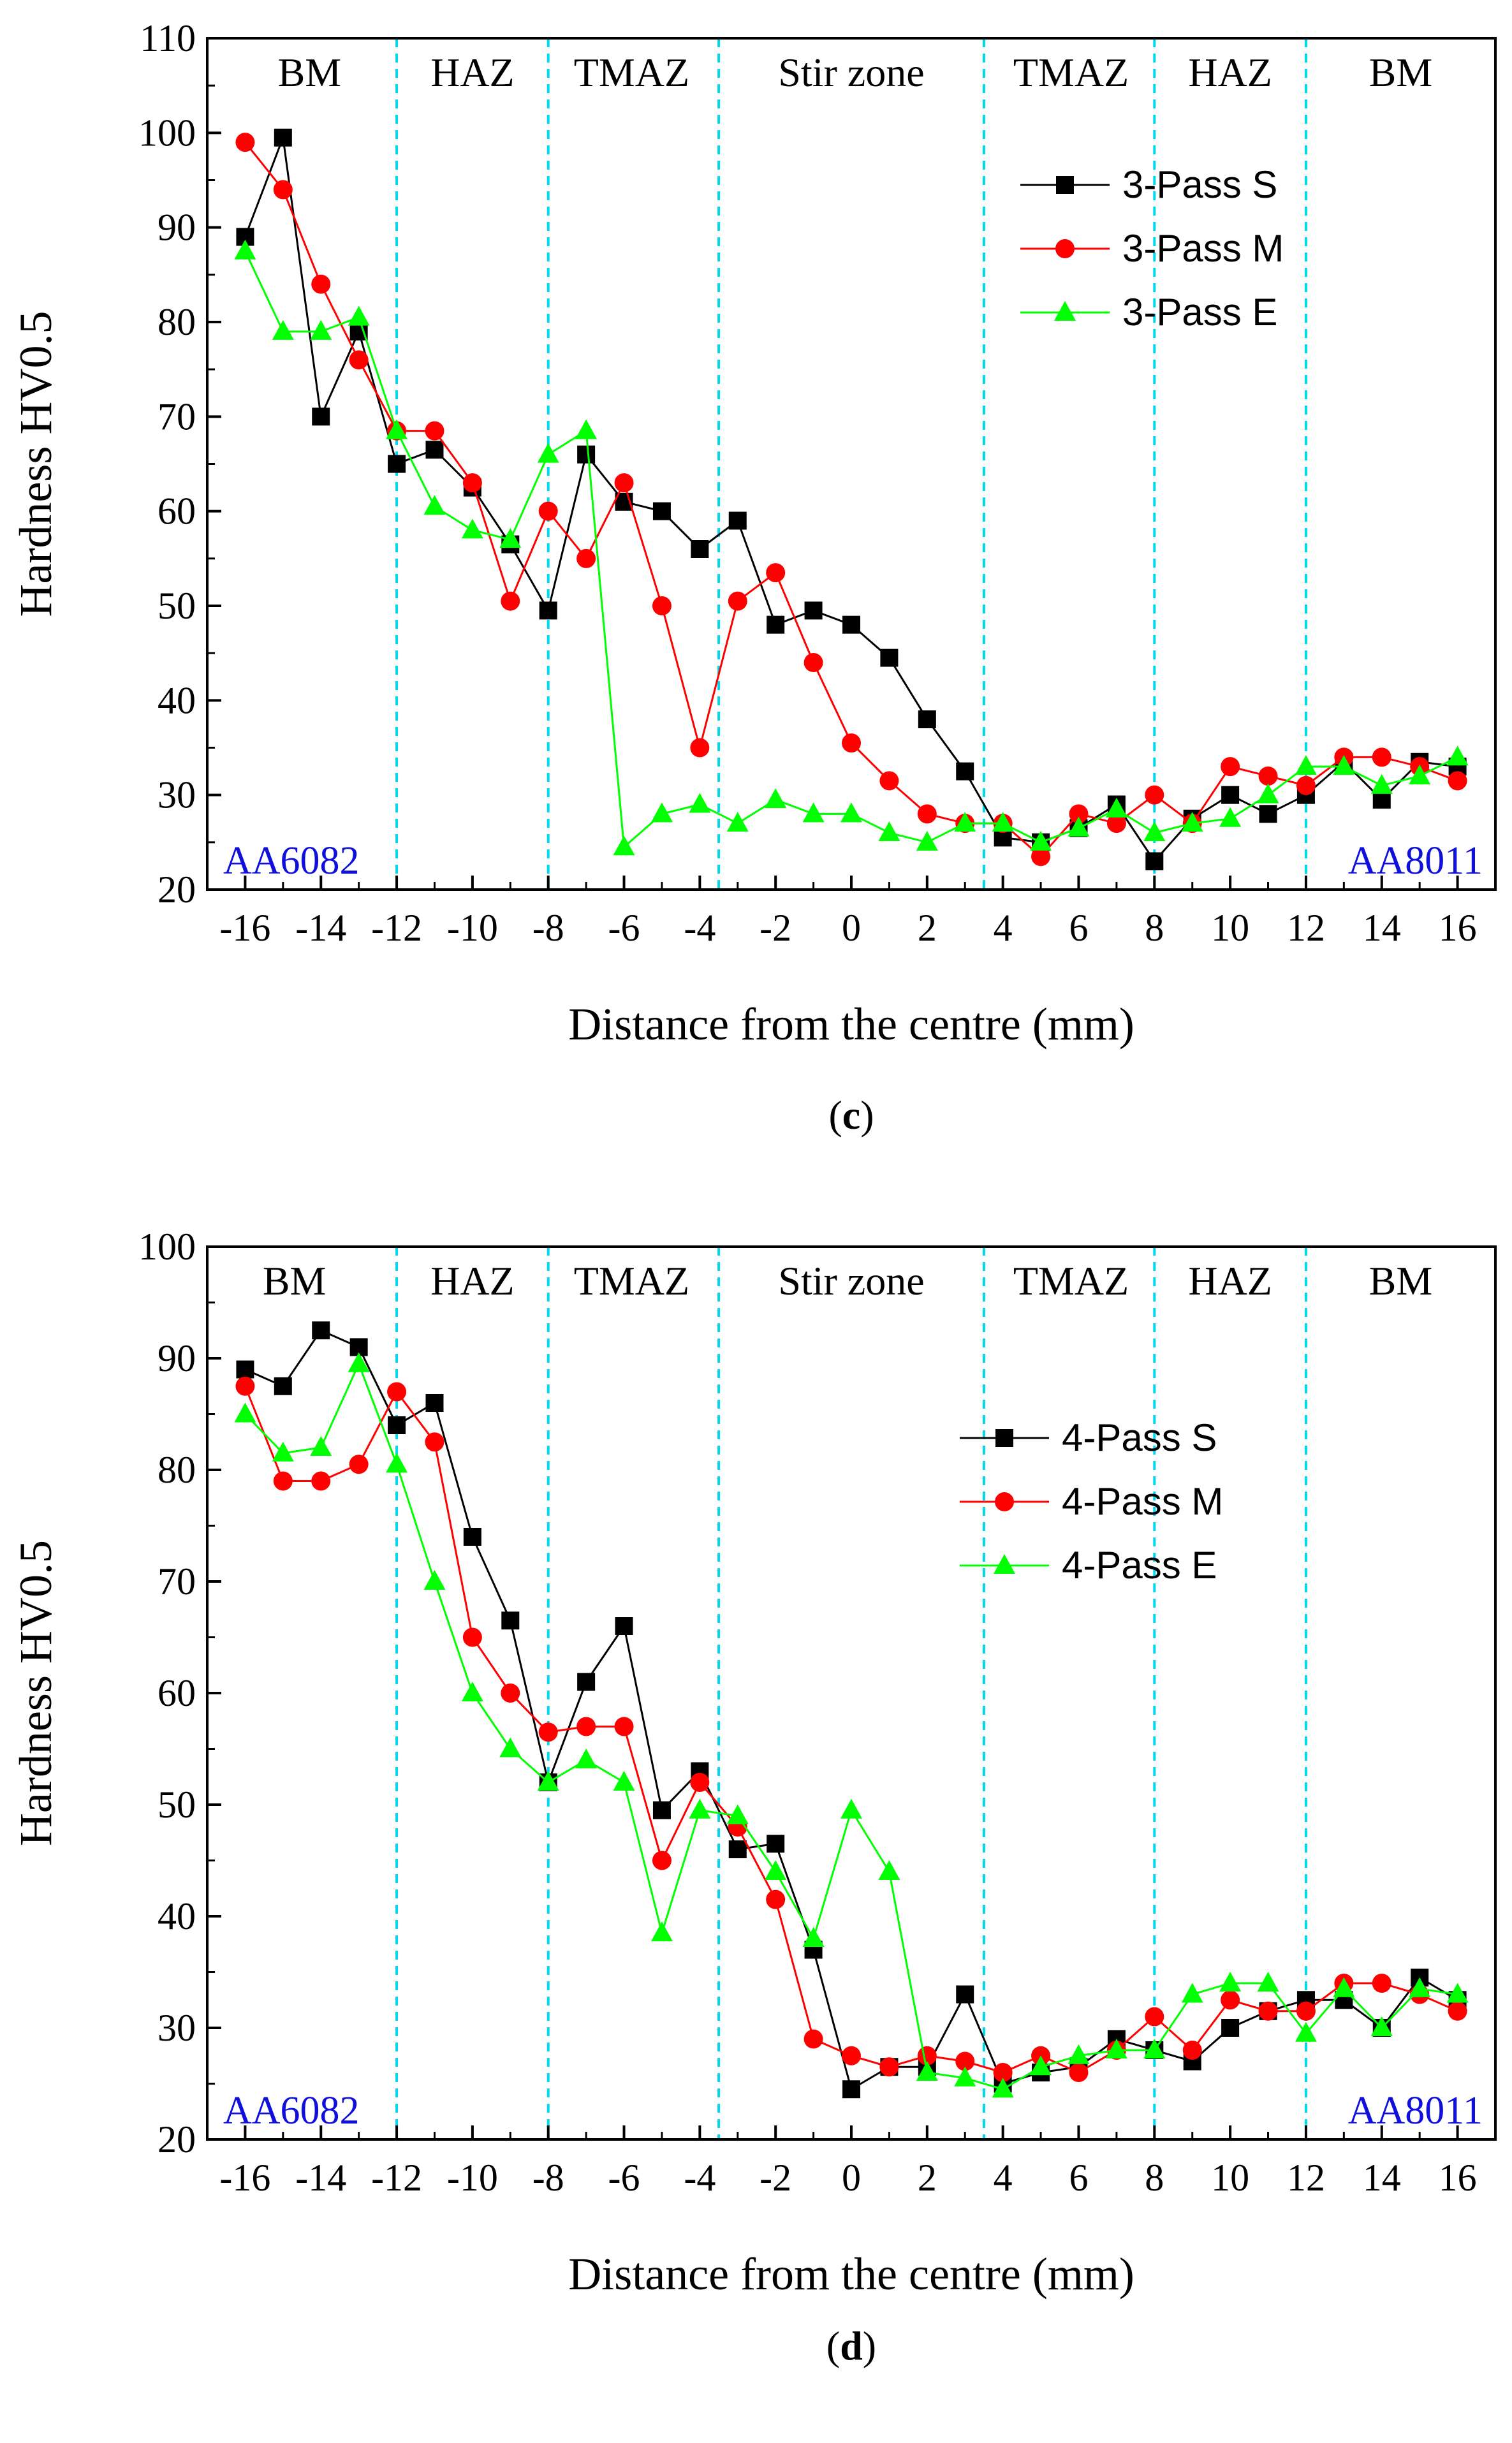 This screenshot has width=1512, height=2443. I want to click on panel-label-close: ), so click(867, 1115).